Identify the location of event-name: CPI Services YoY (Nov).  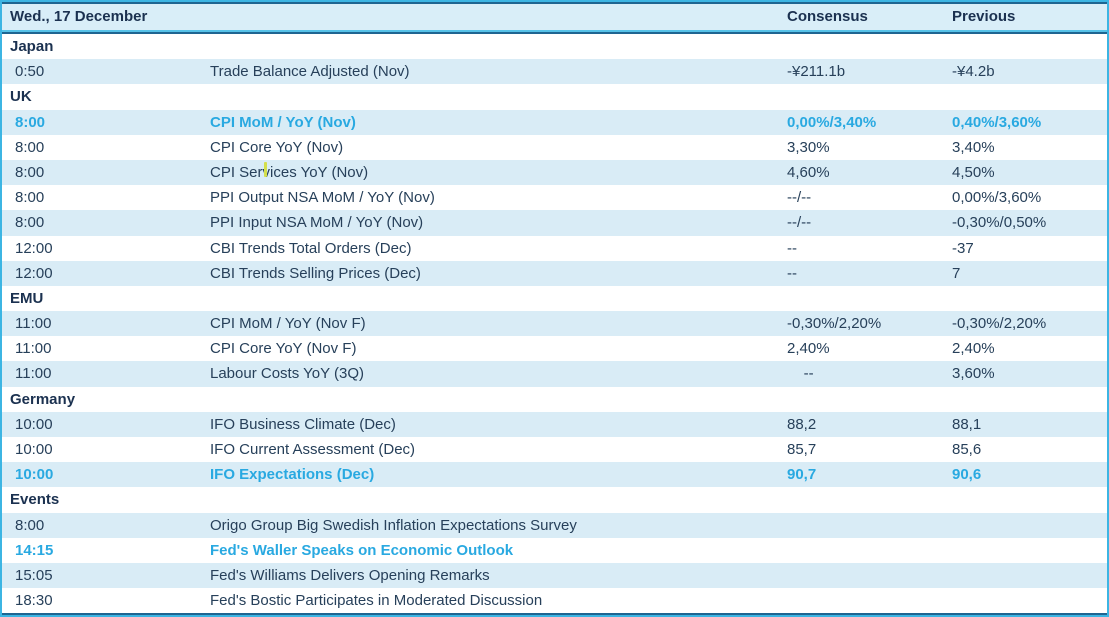
(289, 172).